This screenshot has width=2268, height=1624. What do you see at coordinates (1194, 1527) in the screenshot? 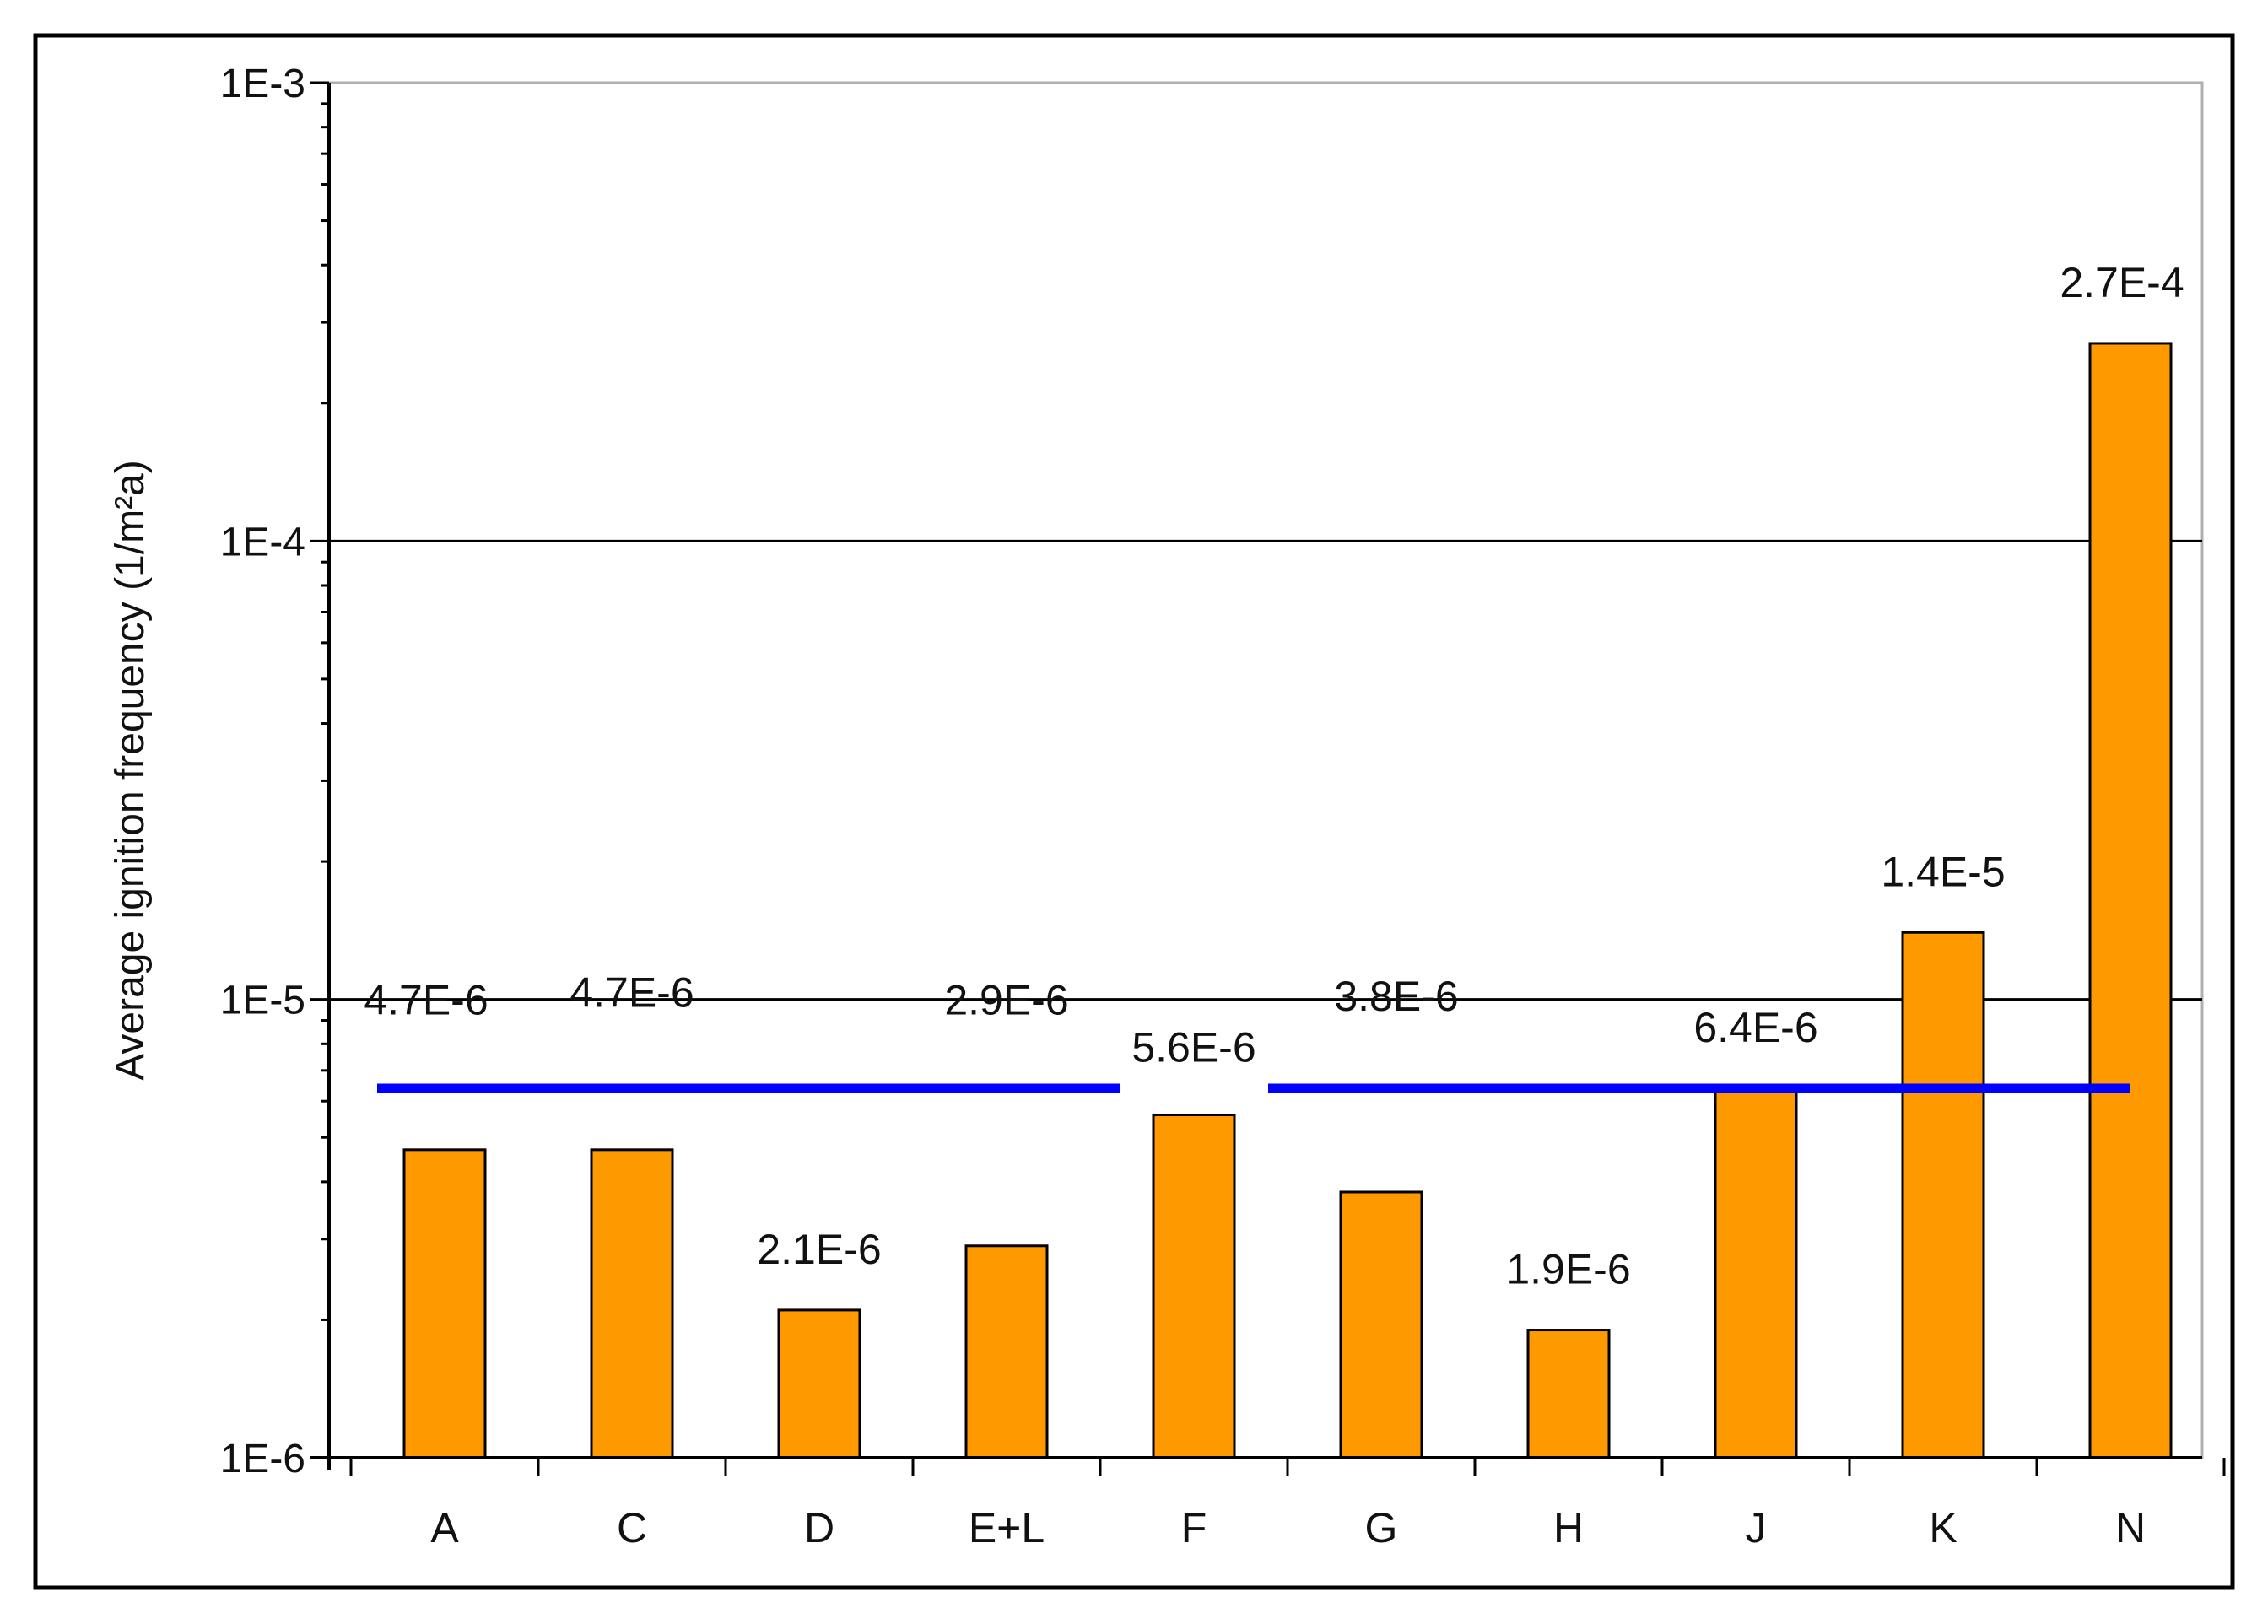
I see `x-tick-label: F` at bounding box center [1194, 1527].